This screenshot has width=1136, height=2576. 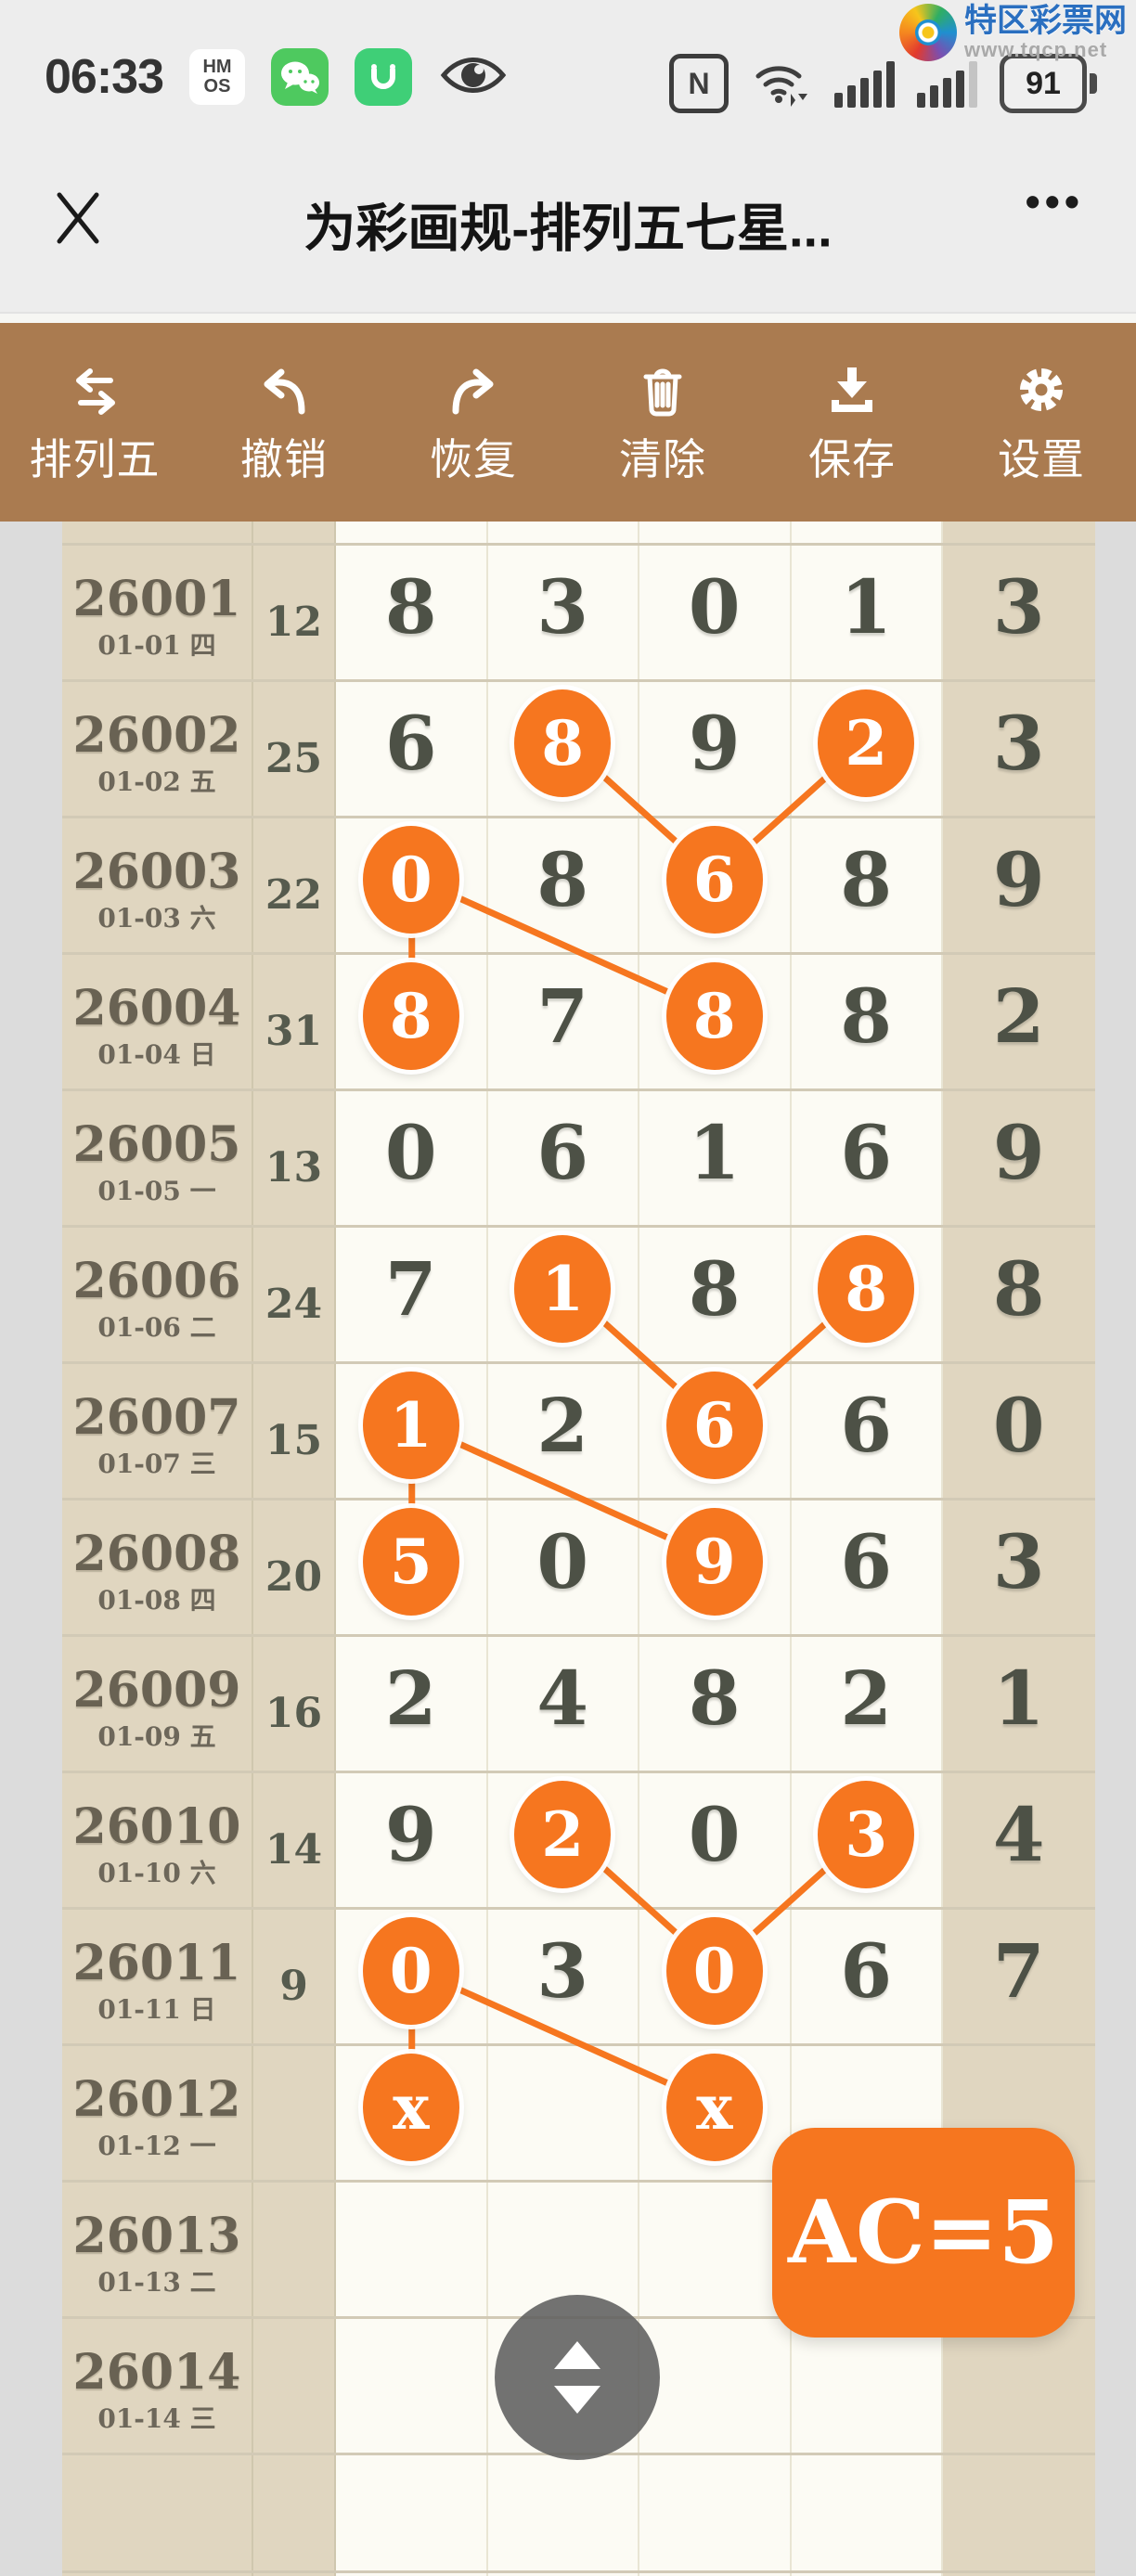 What do you see at coordinates (284, 422) in the screenshot?
I see `toolbar-button-undo: 撤销` at bounding box center [284, 422].